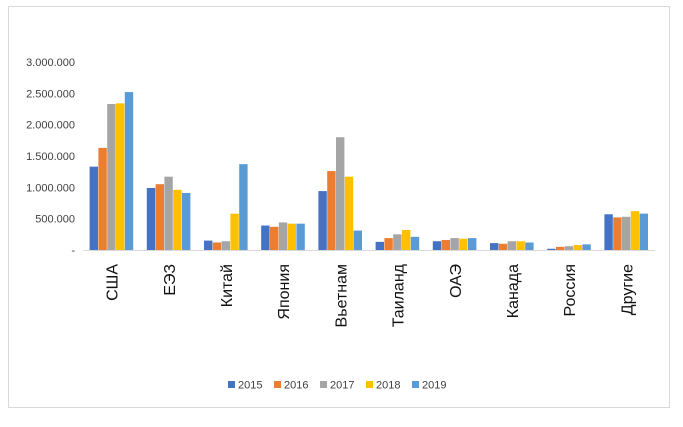  I want to click on legend-label: 2018, so click(388, 386).